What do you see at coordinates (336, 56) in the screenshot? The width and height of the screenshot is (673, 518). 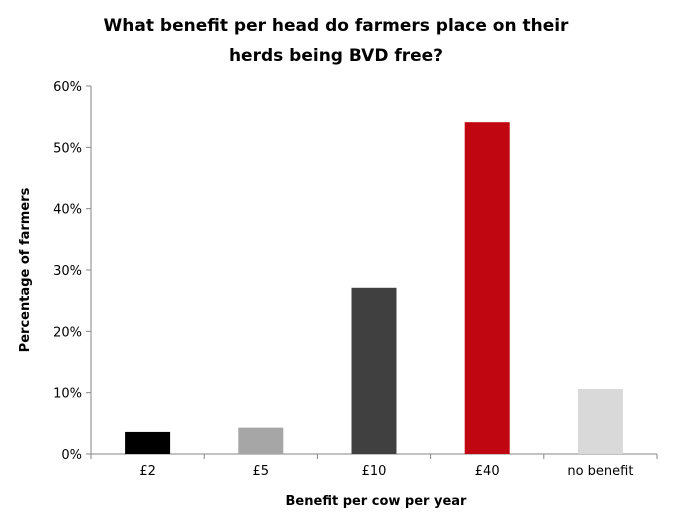 I see `chart-title-line-2: herds being BVD free?` at bounding box center [336, 56].